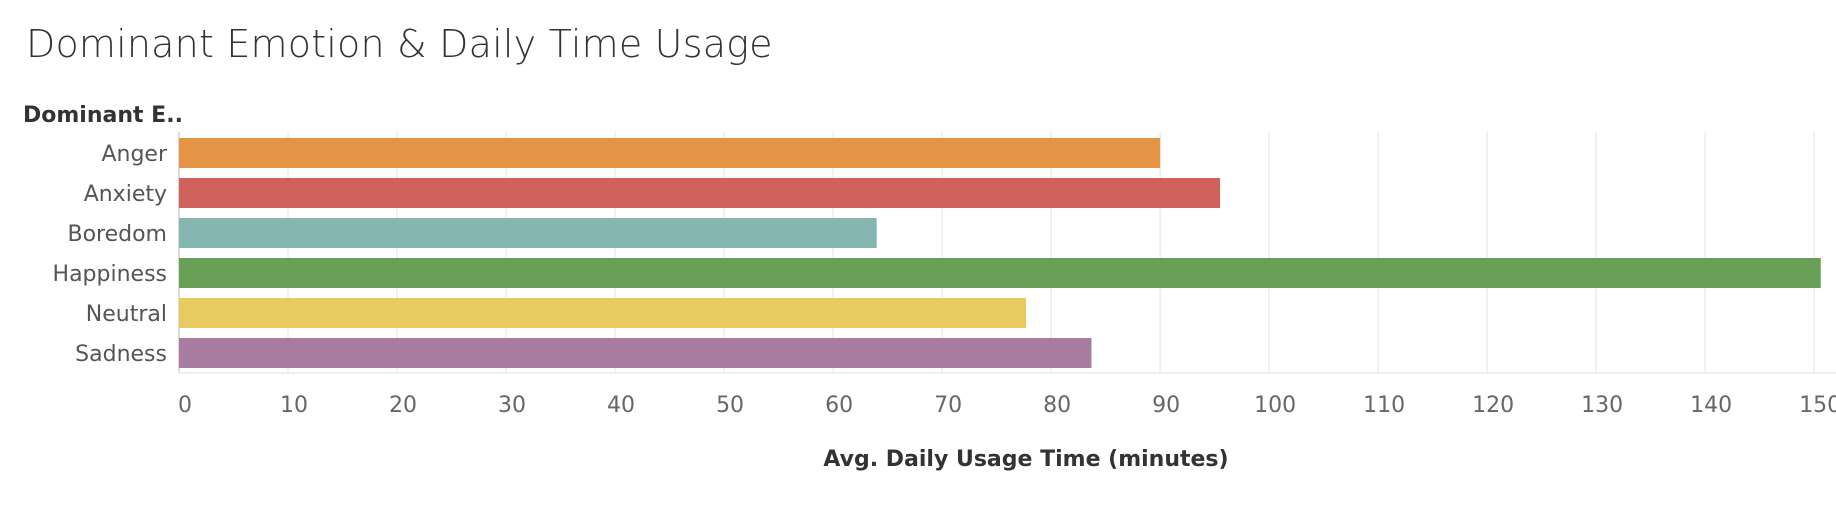 Image resolution: width=1836 pixels, height=526 pixels. I want to click on bar-happiness, so click(1000, 273).